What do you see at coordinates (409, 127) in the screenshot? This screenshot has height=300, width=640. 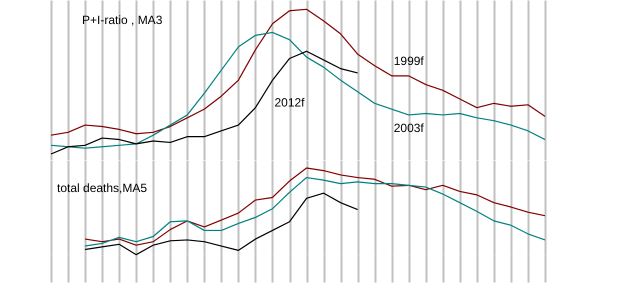 I see `series-label: 2003f` at bounding box center [409, 127].